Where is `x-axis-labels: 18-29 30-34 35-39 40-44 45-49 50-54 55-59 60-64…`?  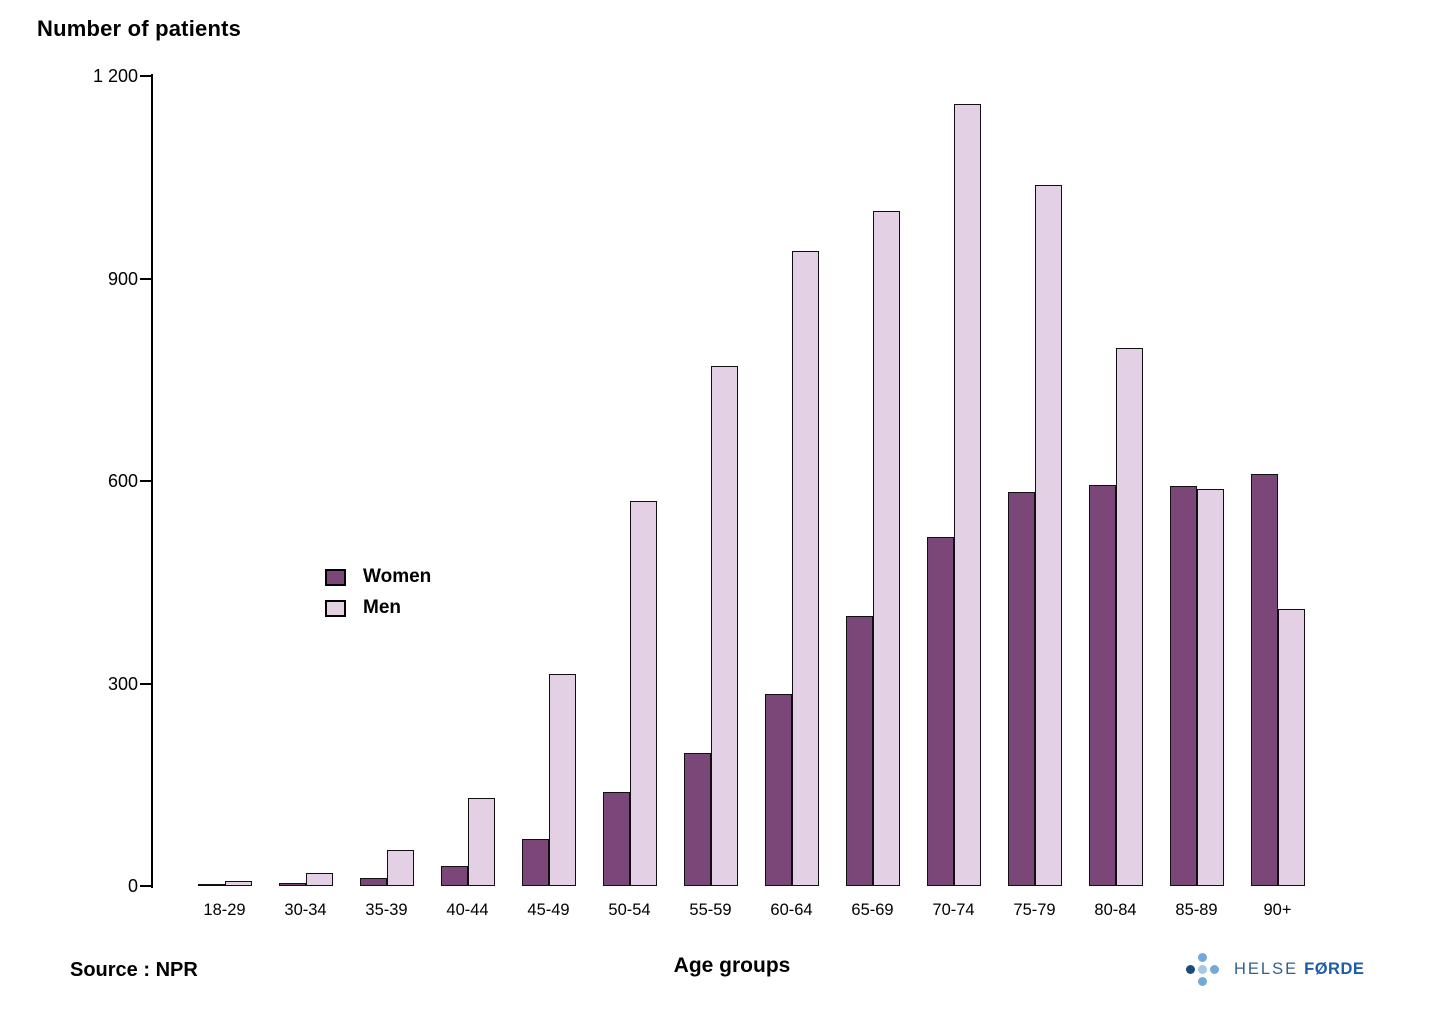
x-axis-labels: 18-29 30-34 35-39 40-44 45-49 50-54 55-59 60-64… is located at coordinates (788, 910).